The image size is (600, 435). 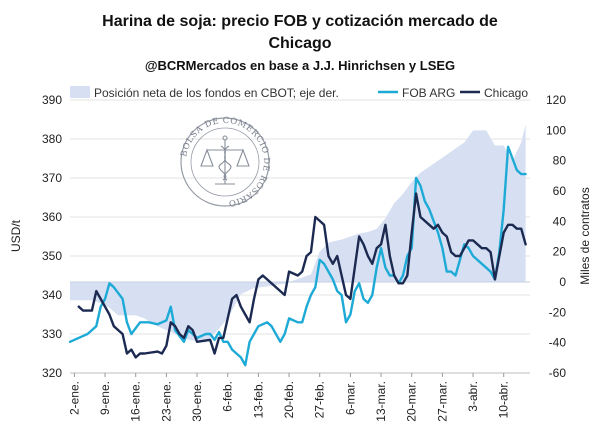 I want to click on x-tick-label: 23-ene., so click(x=166, y=401).